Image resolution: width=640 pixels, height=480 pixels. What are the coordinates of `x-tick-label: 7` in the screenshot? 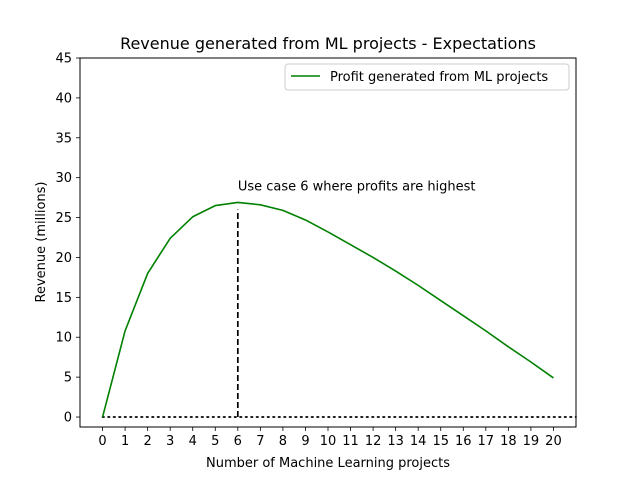 It's located at (260, 441).